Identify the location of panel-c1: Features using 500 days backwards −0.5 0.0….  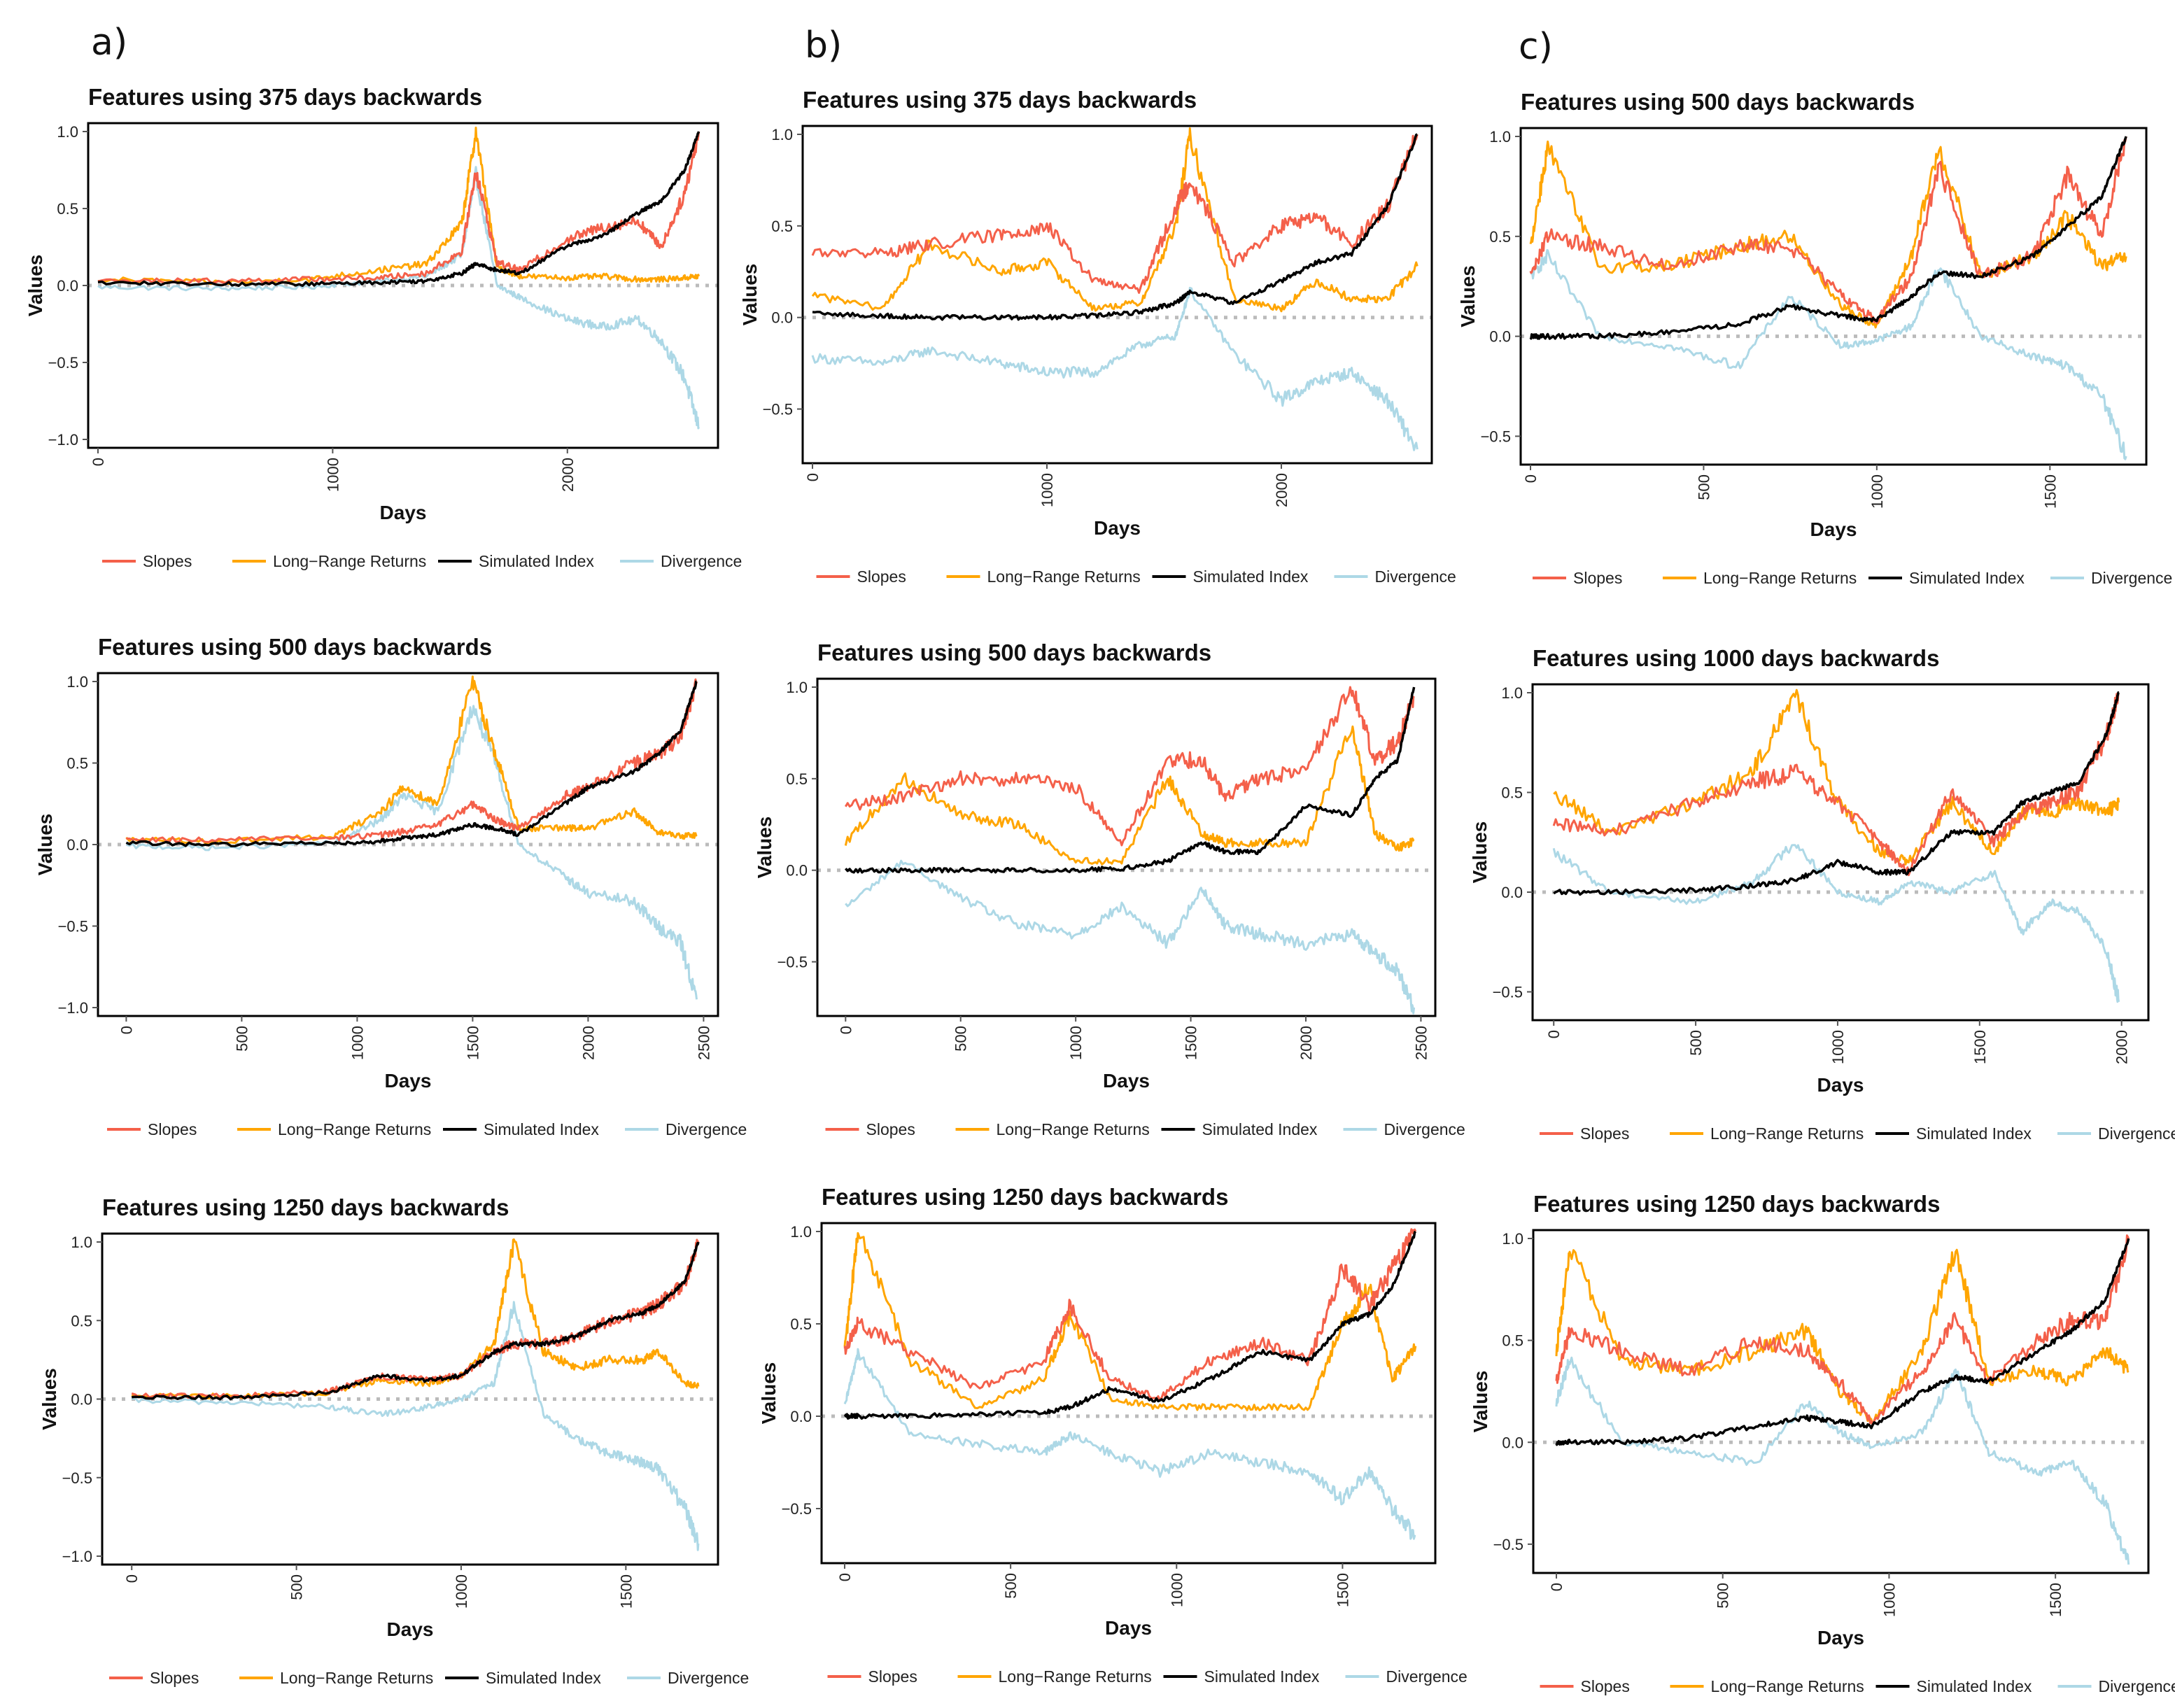
(1814, 338).